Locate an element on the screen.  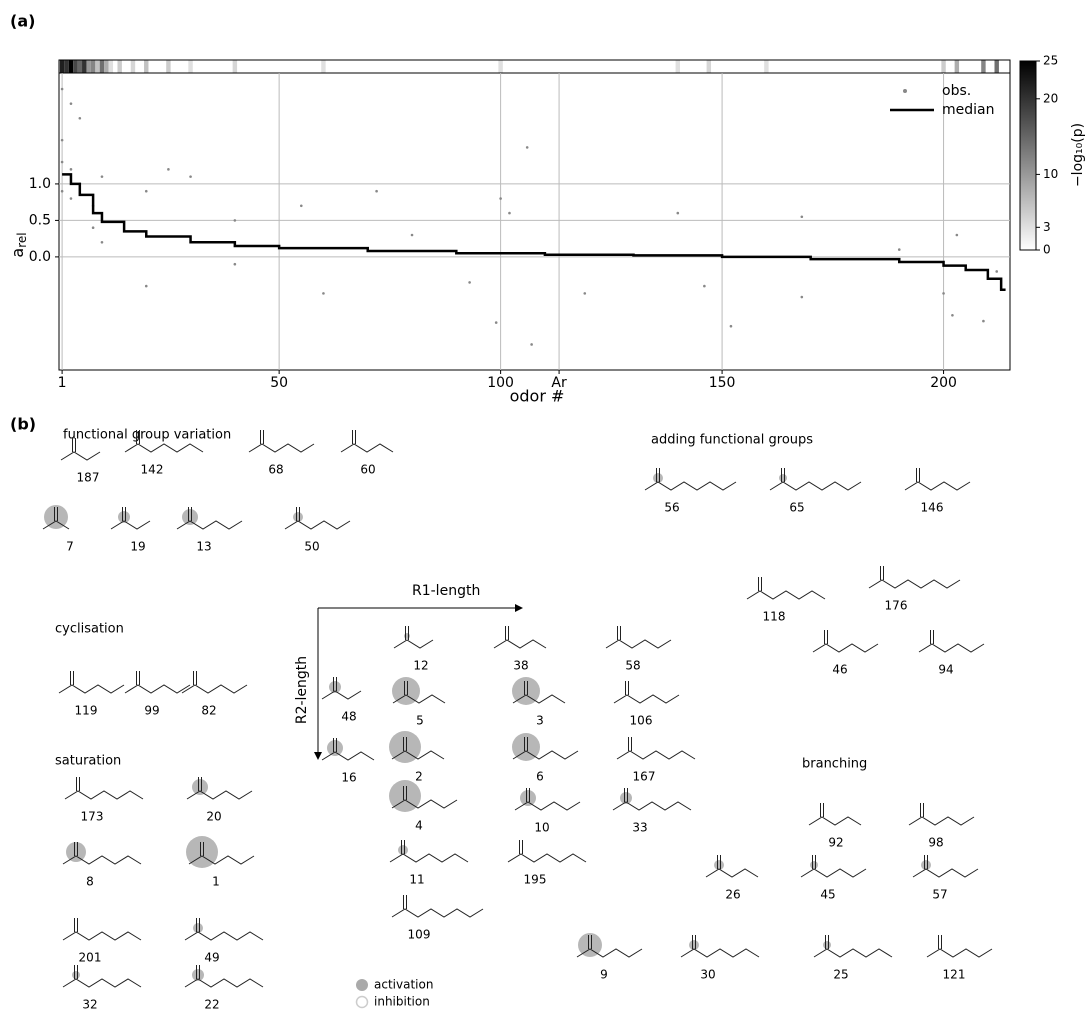
x-tick-label: Ar is located at coordinates (559, 383).